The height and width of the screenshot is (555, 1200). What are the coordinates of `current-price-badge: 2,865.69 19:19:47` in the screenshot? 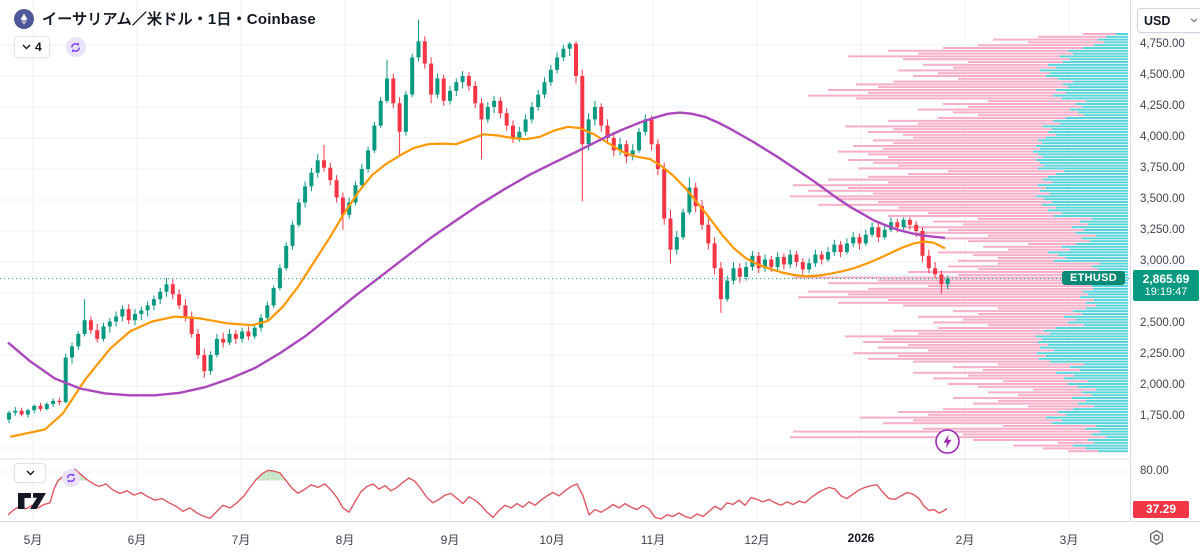 It's located at (1166, 285).